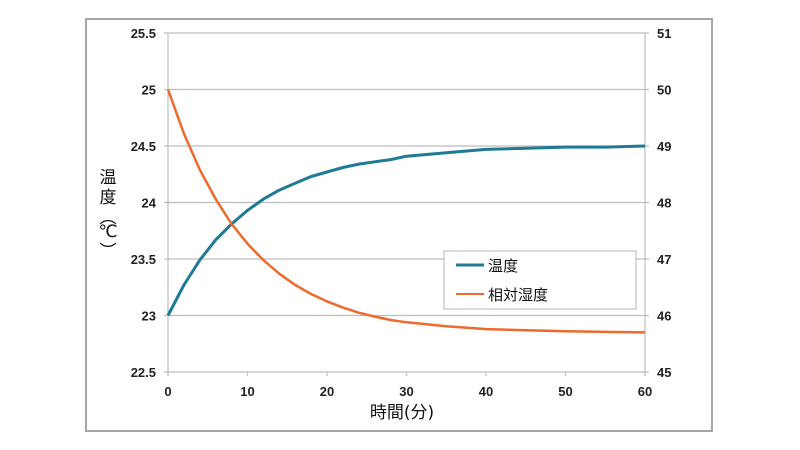 Image resolution: width=800 pixels, height=450 pixels. I want to click on y-tick-label: 25.5, so click(143, 33).